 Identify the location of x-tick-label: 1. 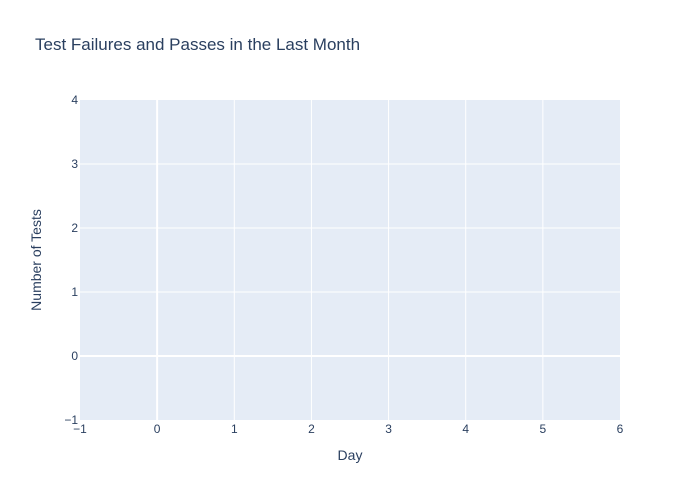
(234, 429).